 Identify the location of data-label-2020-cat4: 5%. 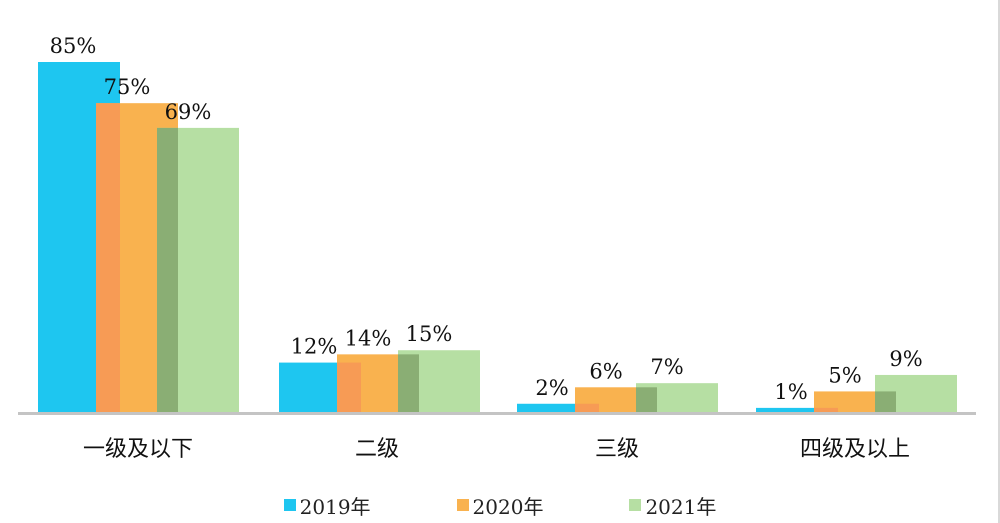
(844, 375).